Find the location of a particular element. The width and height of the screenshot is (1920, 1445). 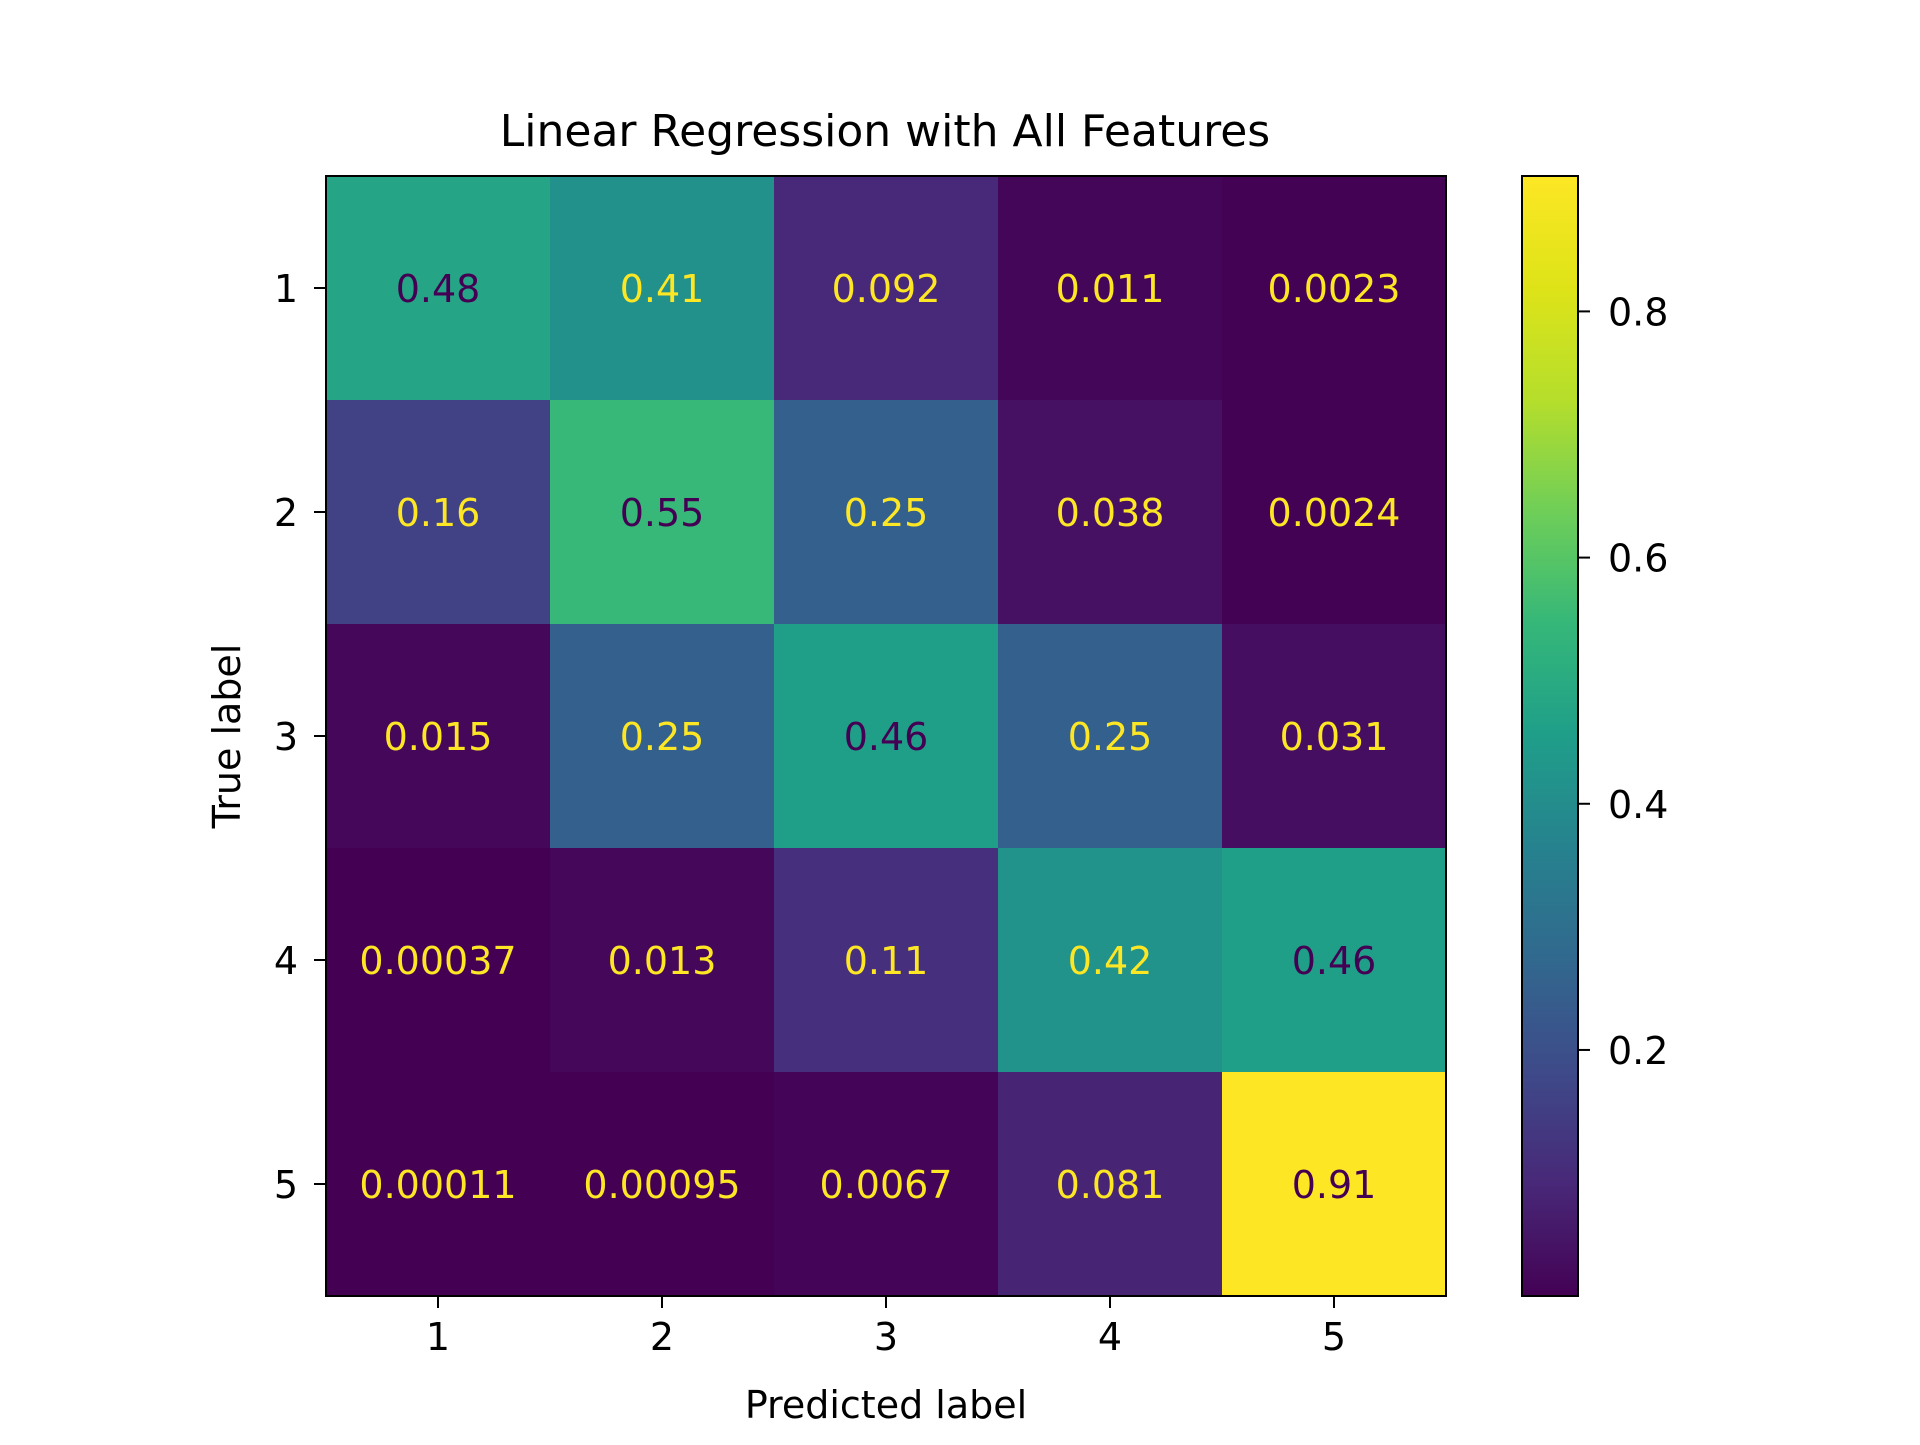

cell-value-label: 0.00011 is located at coordinates (437, 1185).